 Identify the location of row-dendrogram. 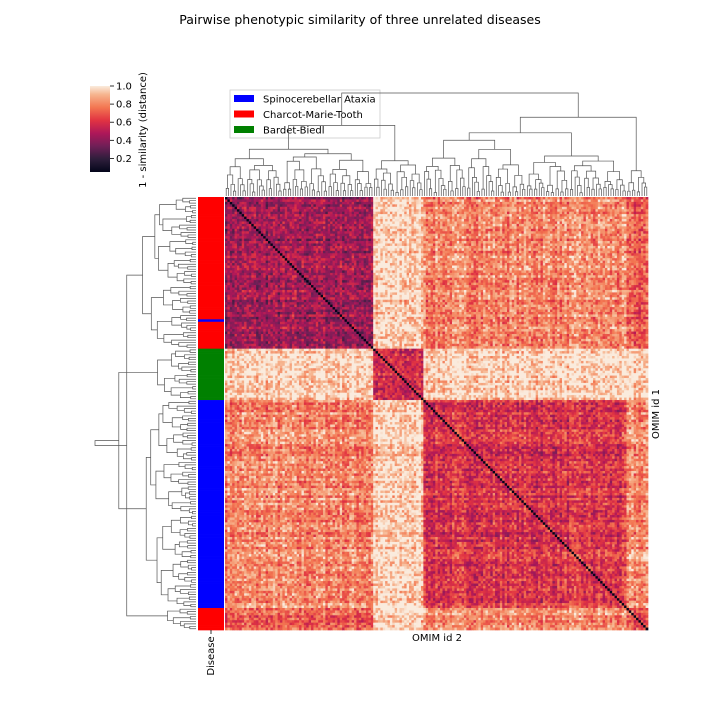
(145, 413).